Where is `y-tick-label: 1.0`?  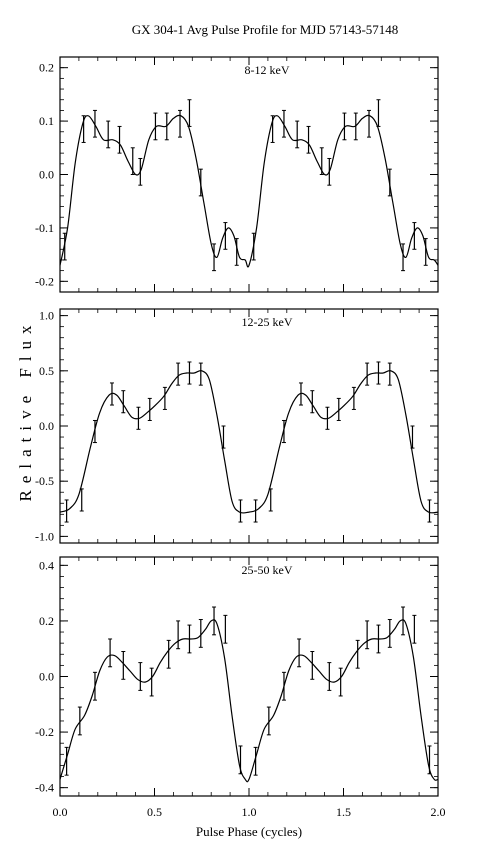 y-tick-label: 1.0 is located at coordinates (46, 316).